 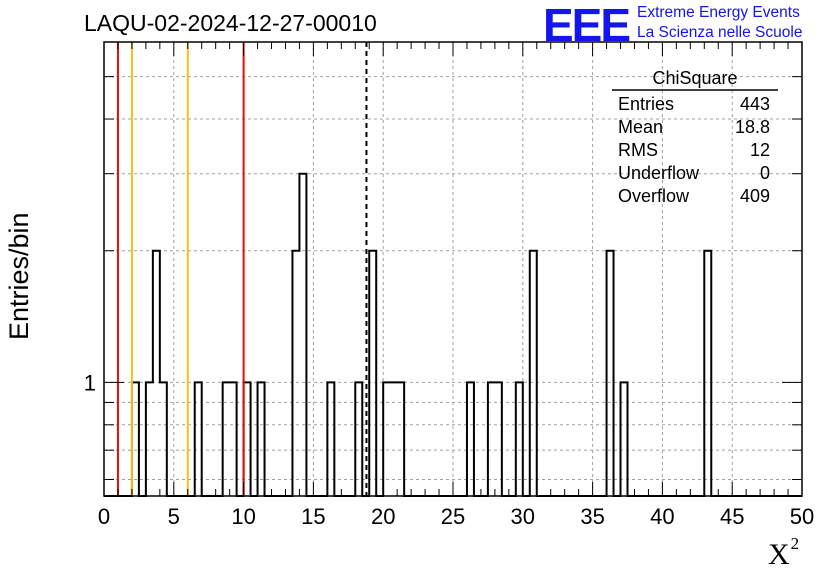 What do you see at coordinates (453, 516) in the screenshot?
I see `x-tick-label: 25` at bounding box center [453, 516].